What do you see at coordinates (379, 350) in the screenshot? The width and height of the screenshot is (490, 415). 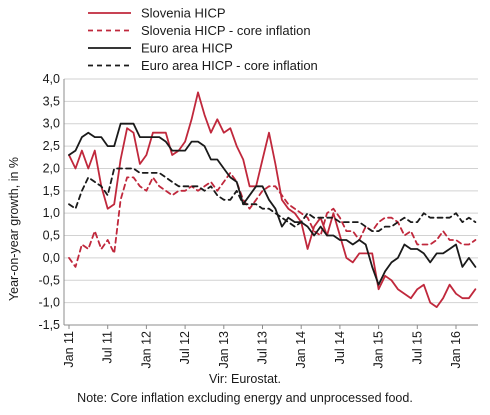 I see `x-tick-label: Jan 15` at bounding box center [379, 350].